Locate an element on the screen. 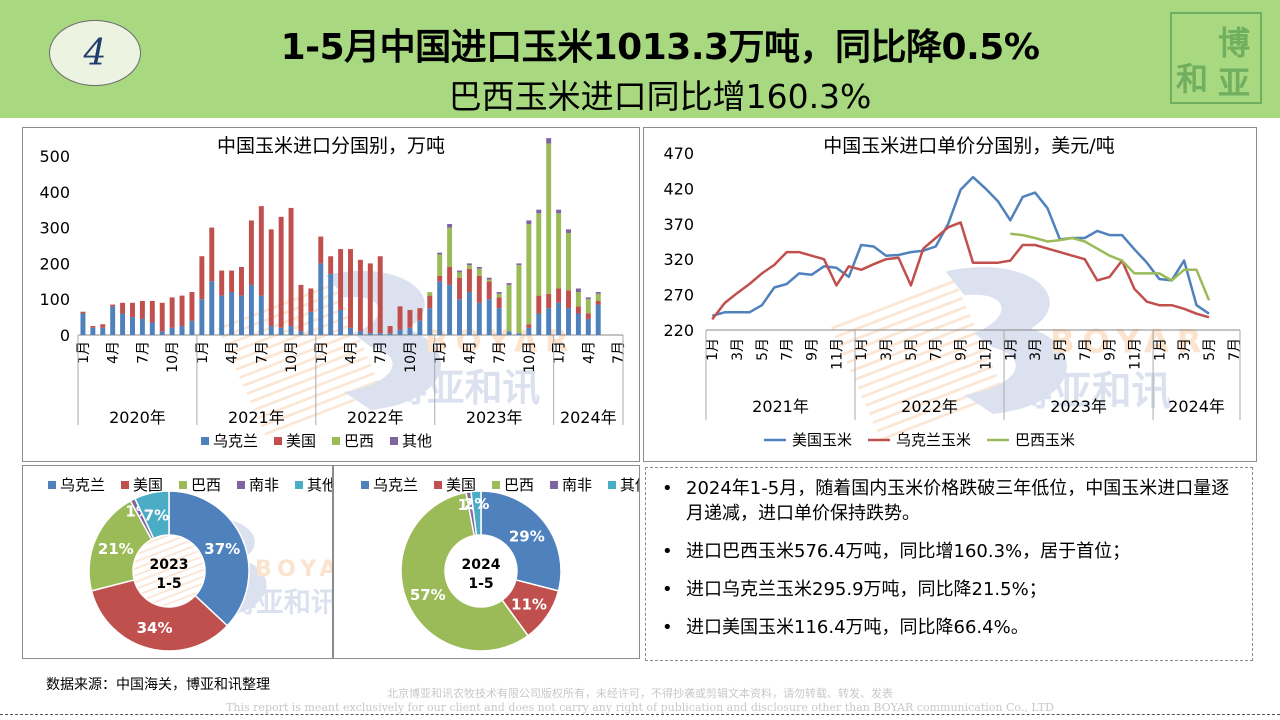 The height and width of the screenshot is (720, 1280). svg-pie2-legend-label: 南非 is located at coordinates (577, 485).